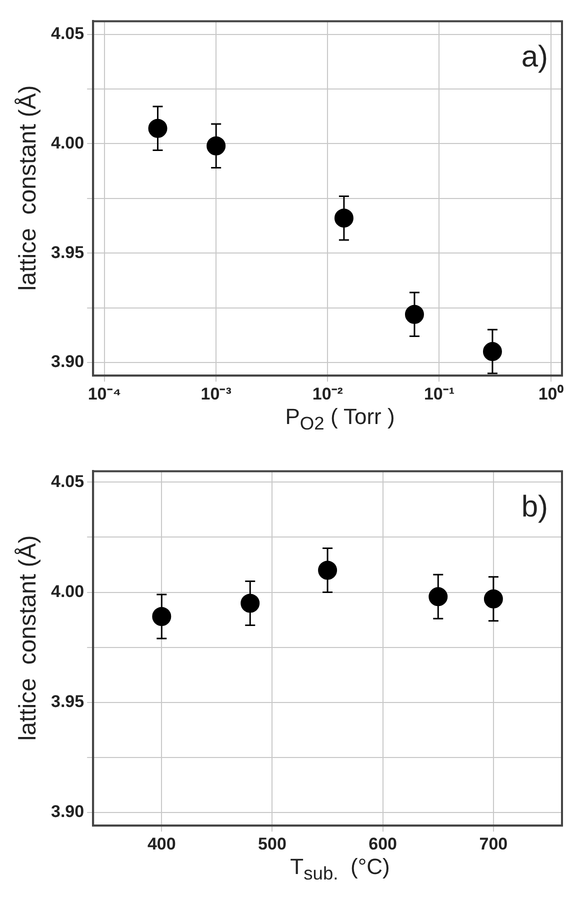 The width and height of the screenshot is (580, 914). Describe the element at coordinates (493, 844) in the screenshot. I see `x-tick-label: 700` at that location.